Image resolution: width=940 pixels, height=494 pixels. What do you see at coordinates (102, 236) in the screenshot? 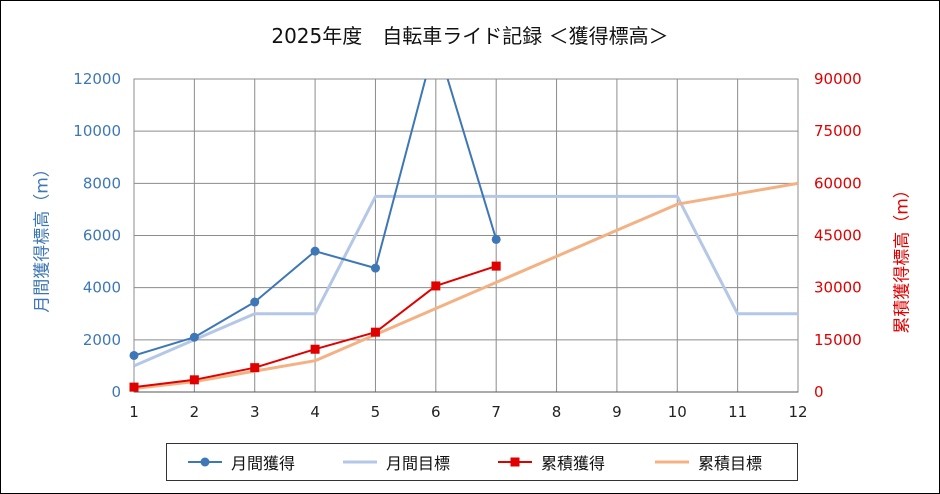
I see `y-left-tick-label: 6000` at bounding box center [102, 236].